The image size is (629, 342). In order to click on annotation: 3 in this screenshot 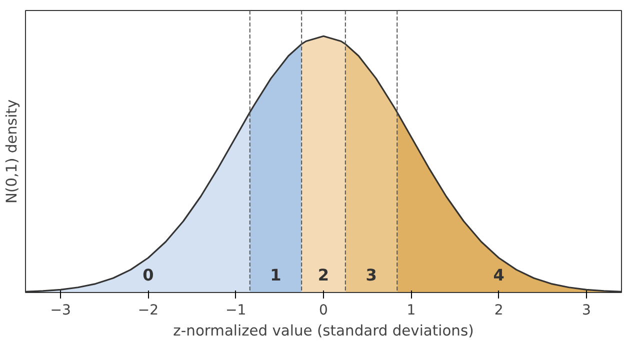, I will do `click(371, 275)`.